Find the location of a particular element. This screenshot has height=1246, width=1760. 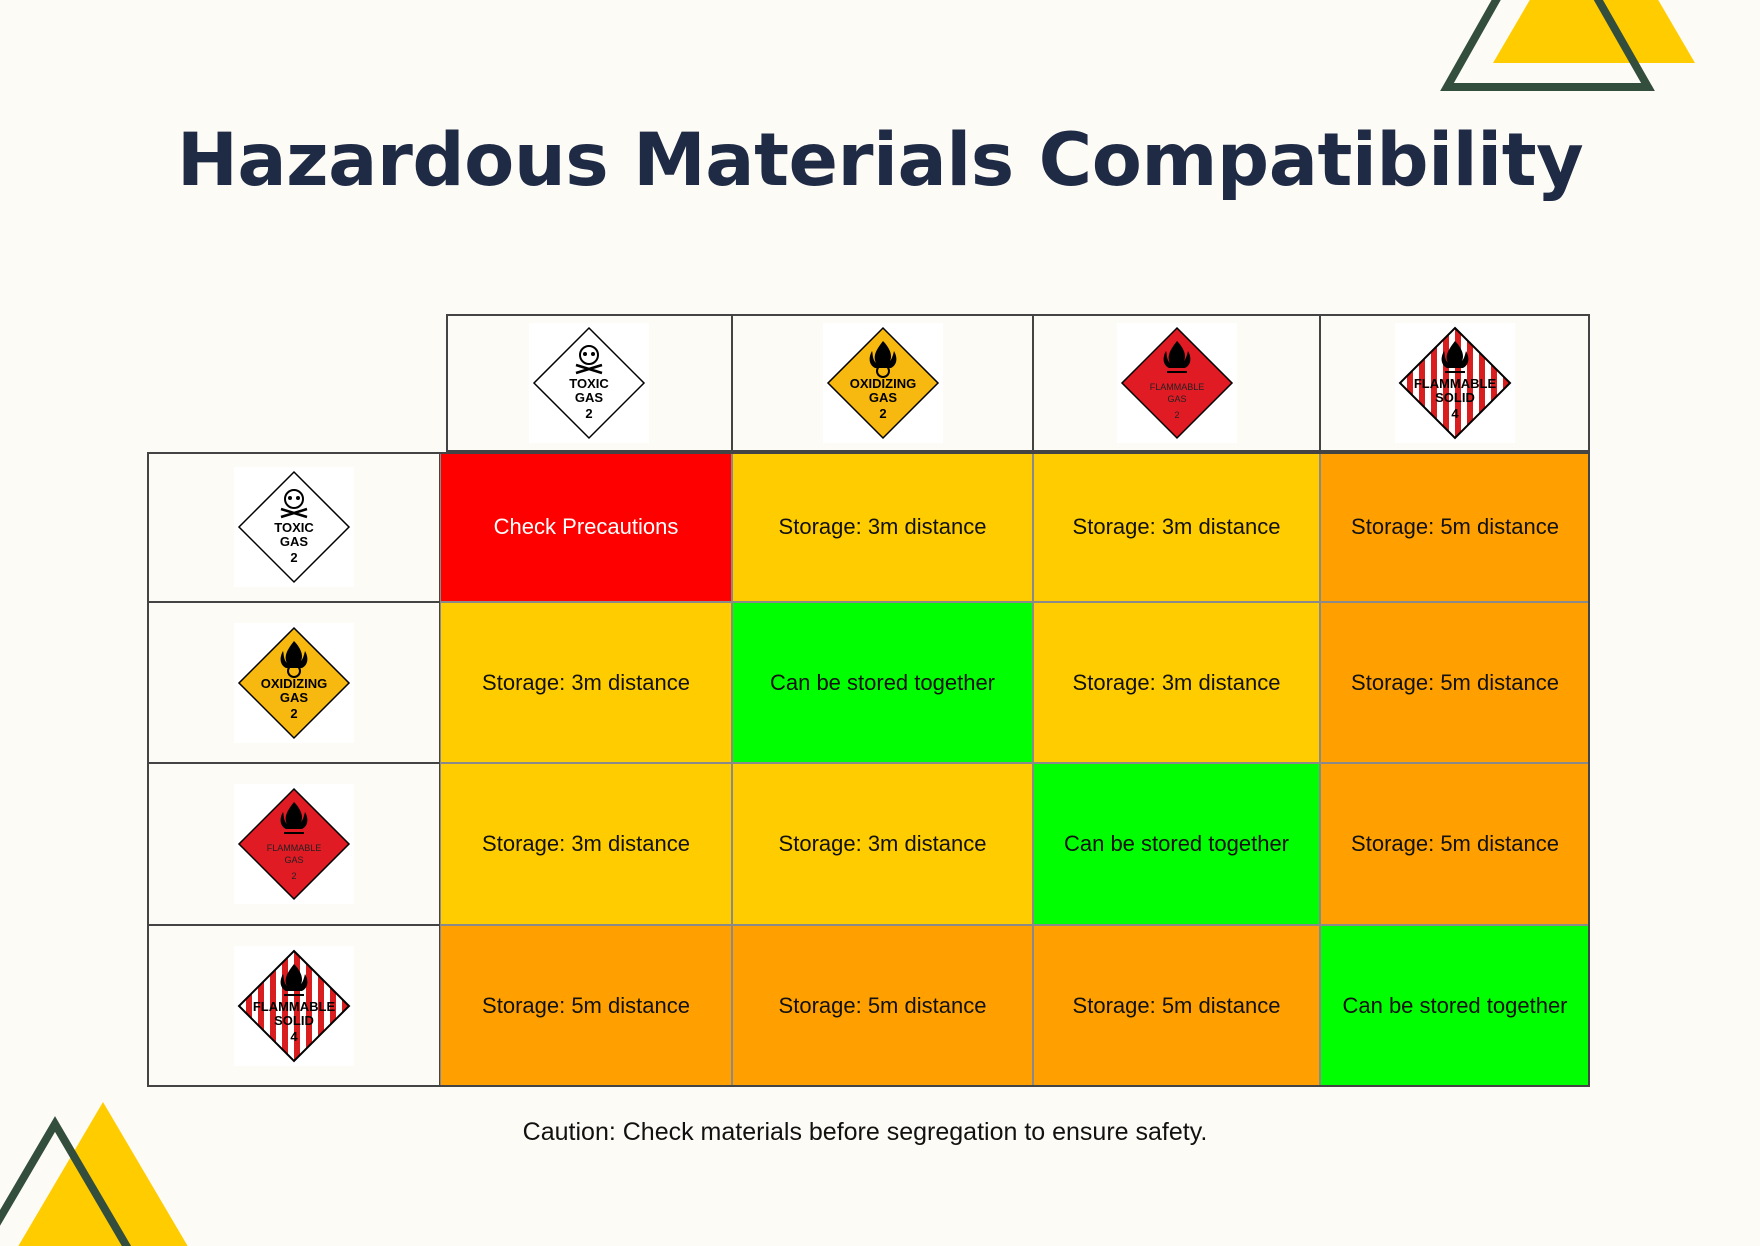

column-header-flammable-gas: FLAMMABLE GAS 2 is located at coordinates (1176, 383).